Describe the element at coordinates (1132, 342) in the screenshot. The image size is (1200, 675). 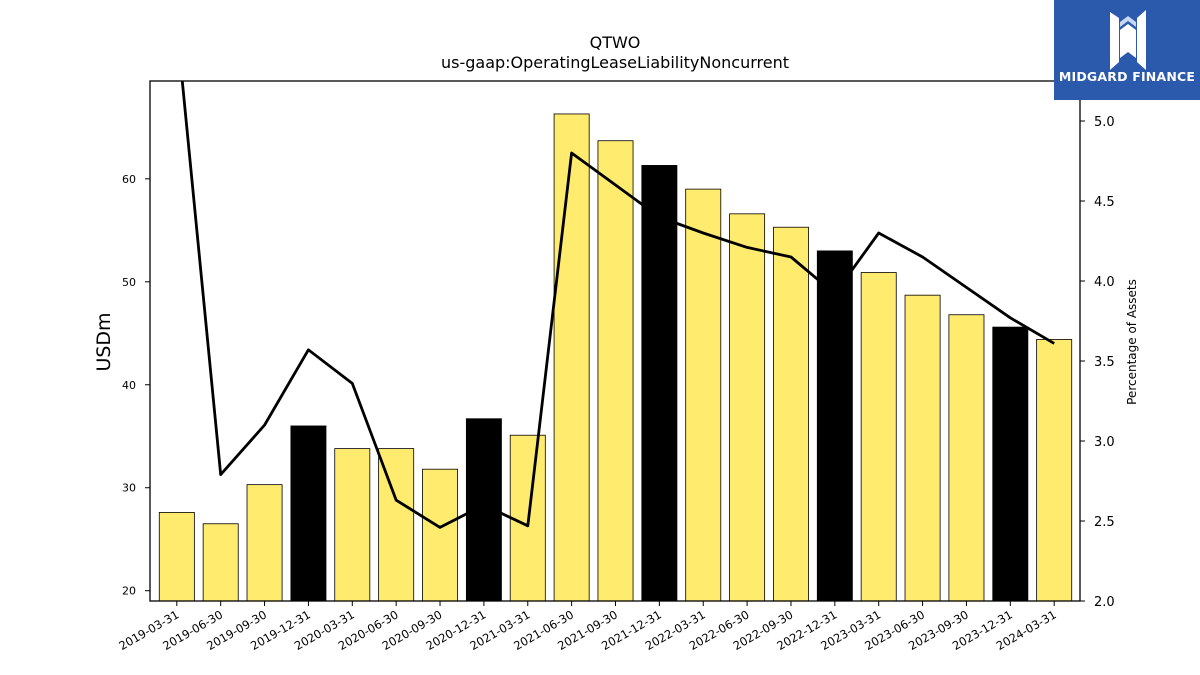
I see `y2-axis-label: Percentage of Assets` at that location.